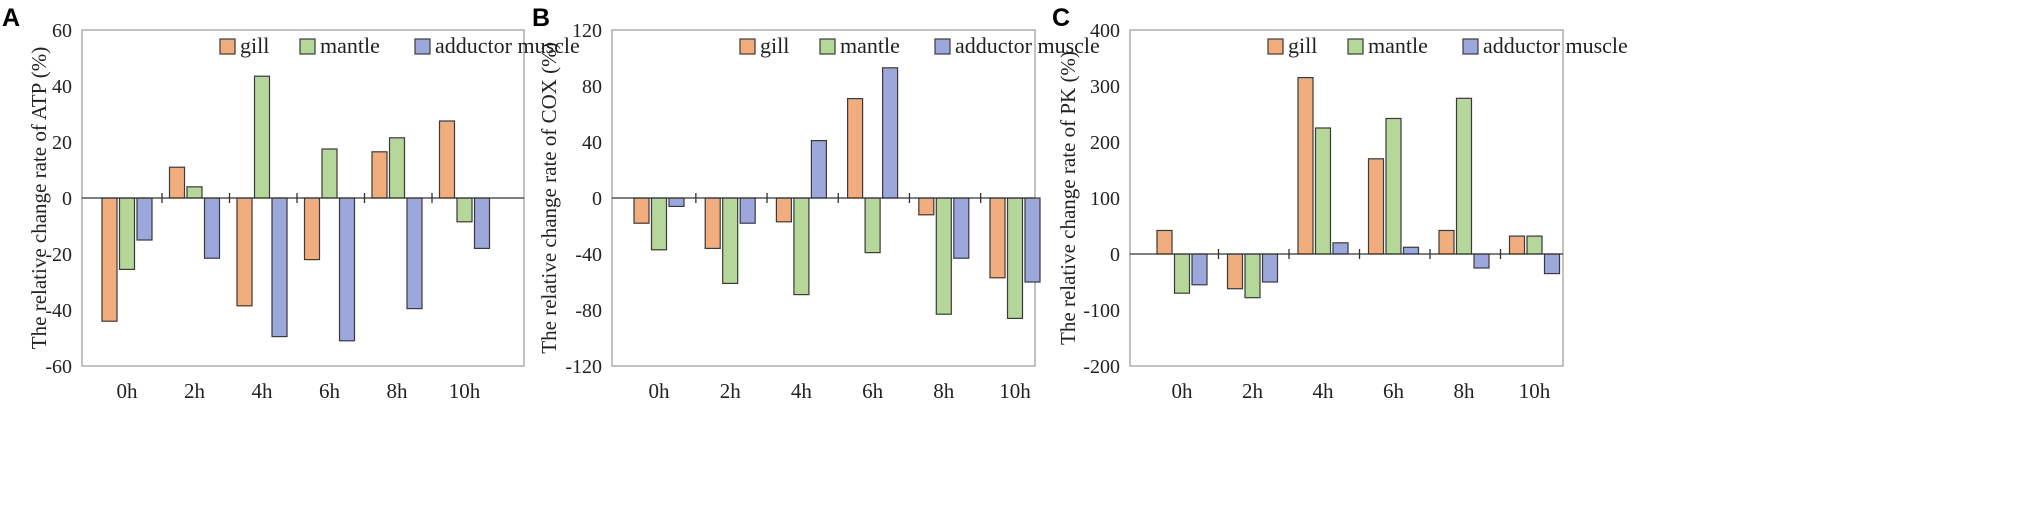 The width and height of the screenshot is (2032, 514). Describe the element at coordinates (1061, 18) in the screenshot. I see `panel-letter: C` at that location.